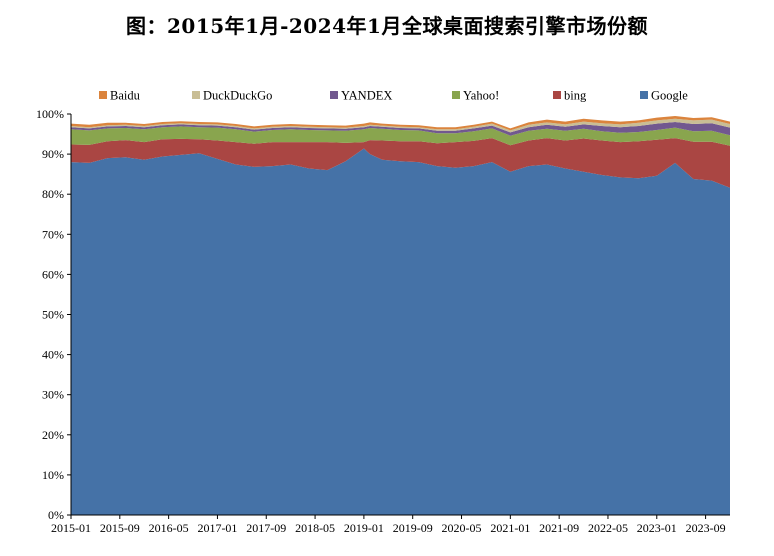 The height and width of the screenshot is (556, 774). What do you see at coordinates (393, 96) in the screenshot?
I see `legend: Baidu DuckDuckGo YANDEX Yahoo! bing Google` at bounding box center [393, 96].